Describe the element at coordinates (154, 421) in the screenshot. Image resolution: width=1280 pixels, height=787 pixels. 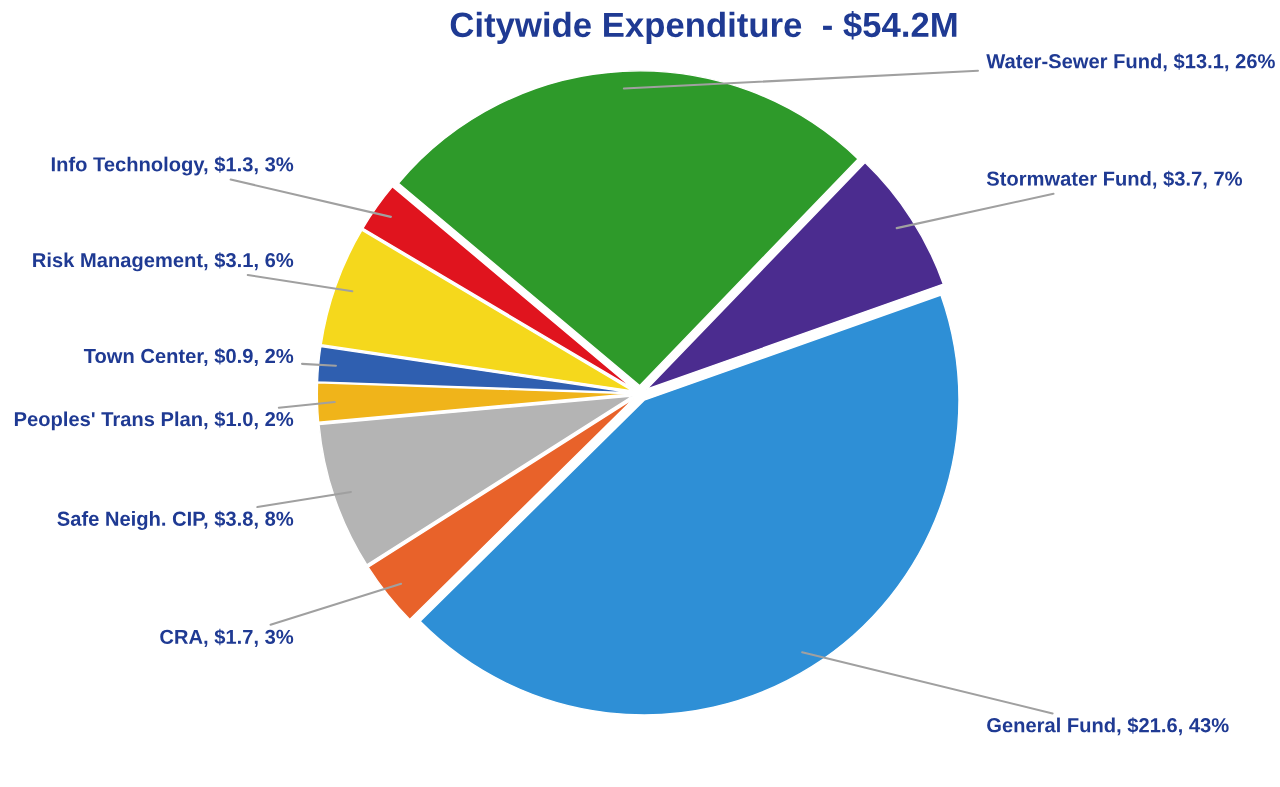
I see `slice-label: Peoples' Trans Plan, $1.0, 2%` at that location.